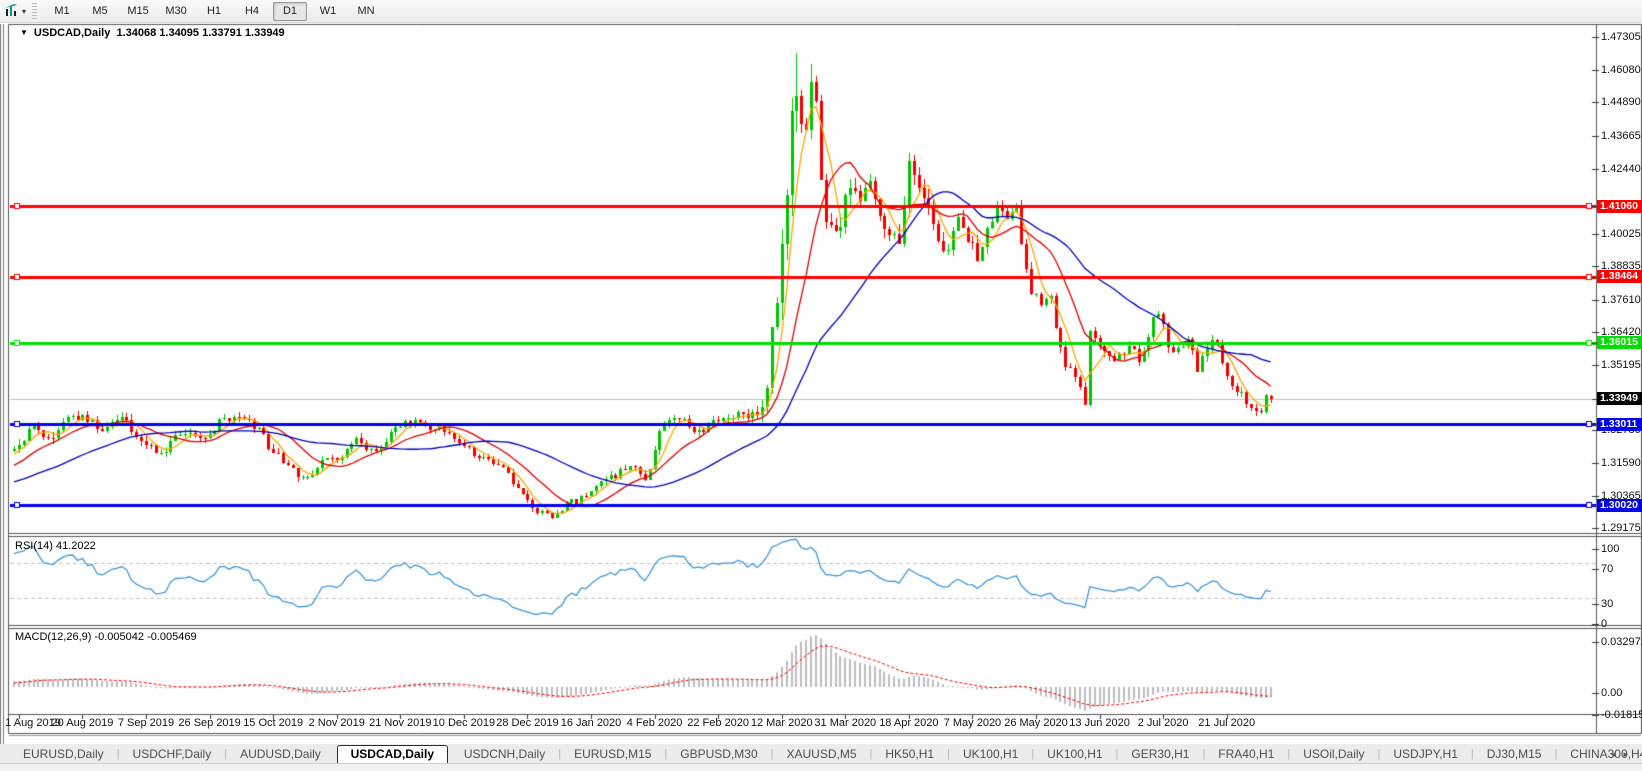 The image size is (1642, 771). What do you see at coordinates (1621, 234) in the screenshot?
I see `price-tick-label: 1.40025` at bounding box center [1621, 234].